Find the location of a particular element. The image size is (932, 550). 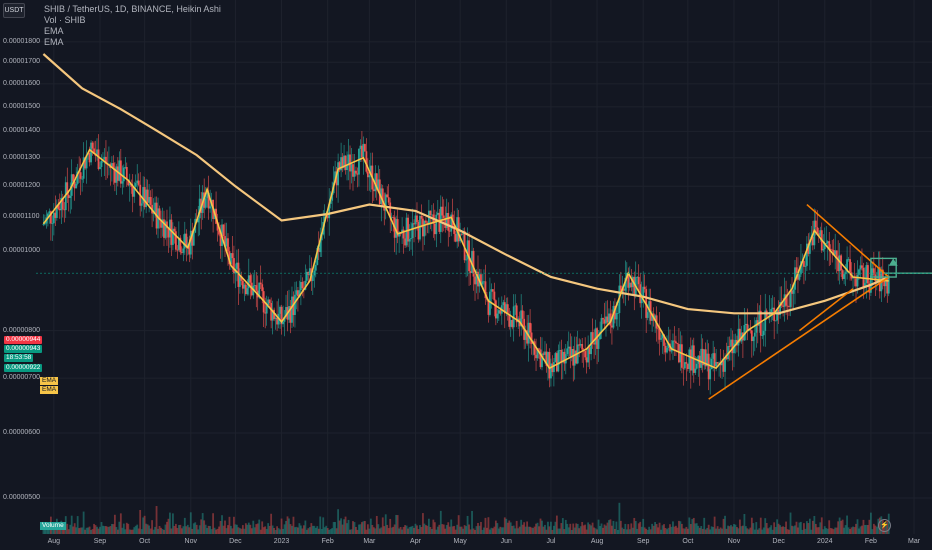

legend-ema-2: EMA is located at coordinates (54, 42).